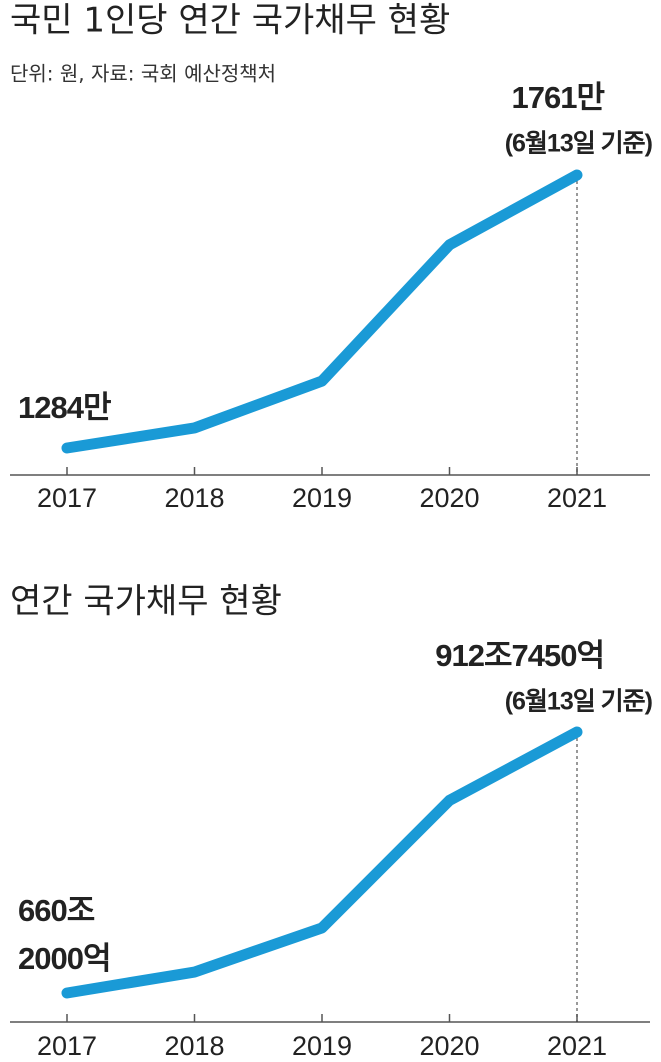  What do you see at coordinates (64, 958) in the screenshot?
I see `value-label: 2000억` at bounding box center [64, 958].